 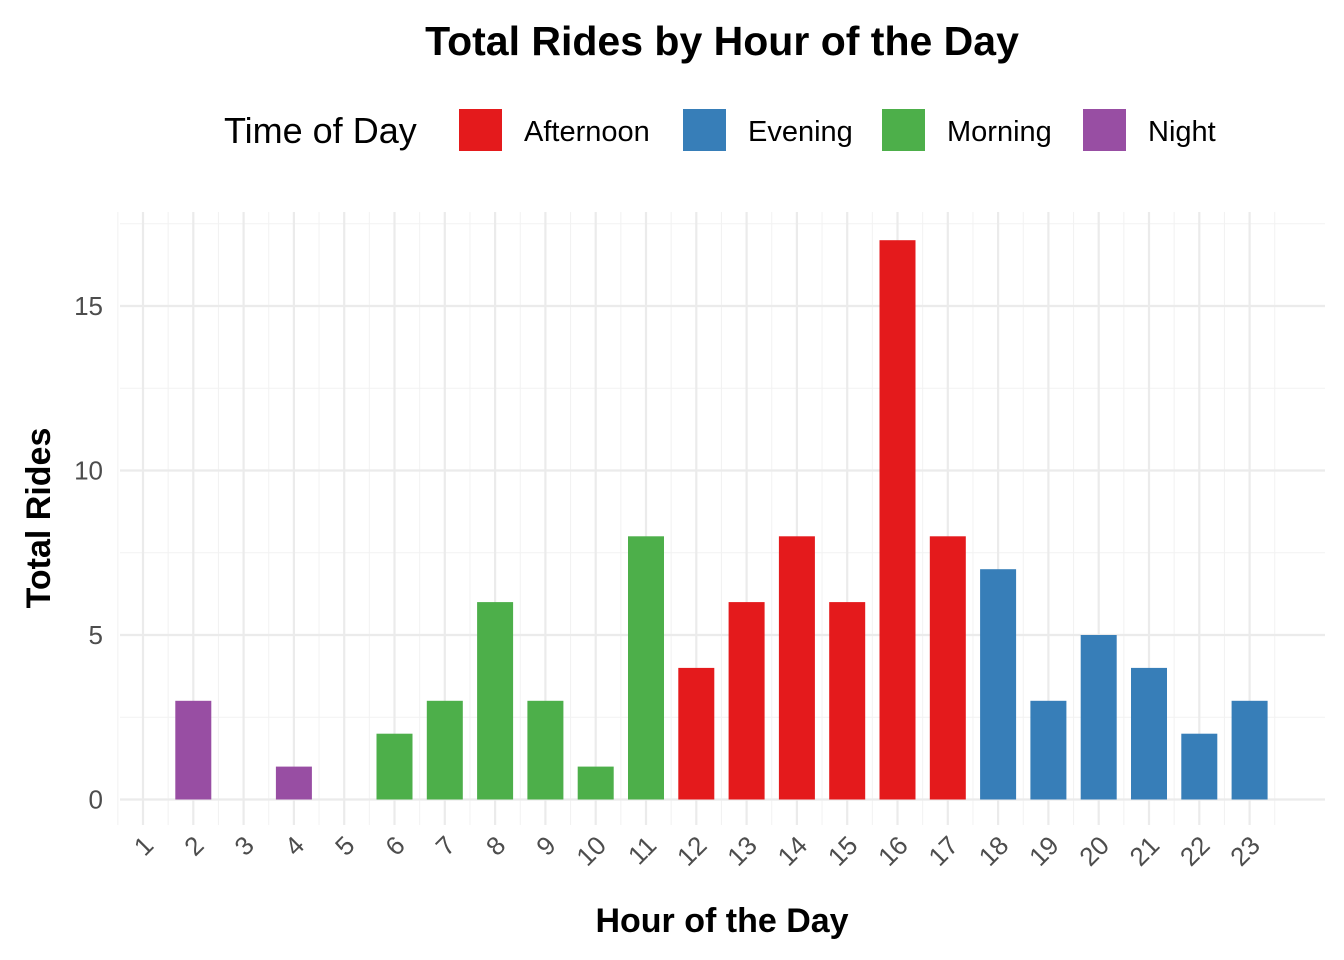 I want to click on y-axis-title: Total Rides, so click(x=39, y=518).